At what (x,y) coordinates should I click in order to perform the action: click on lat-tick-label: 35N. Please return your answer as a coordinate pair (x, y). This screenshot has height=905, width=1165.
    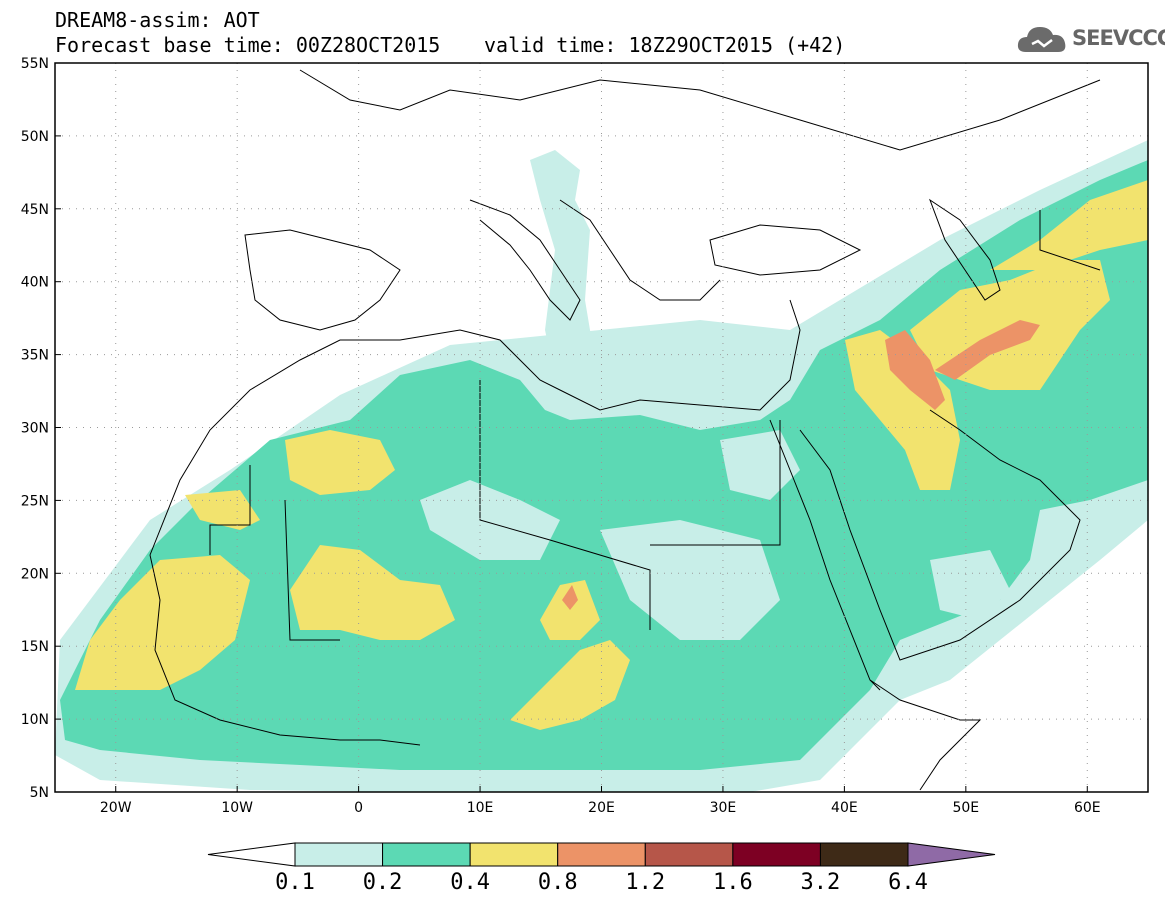
    Looking at the image, I should click on (35, 356).